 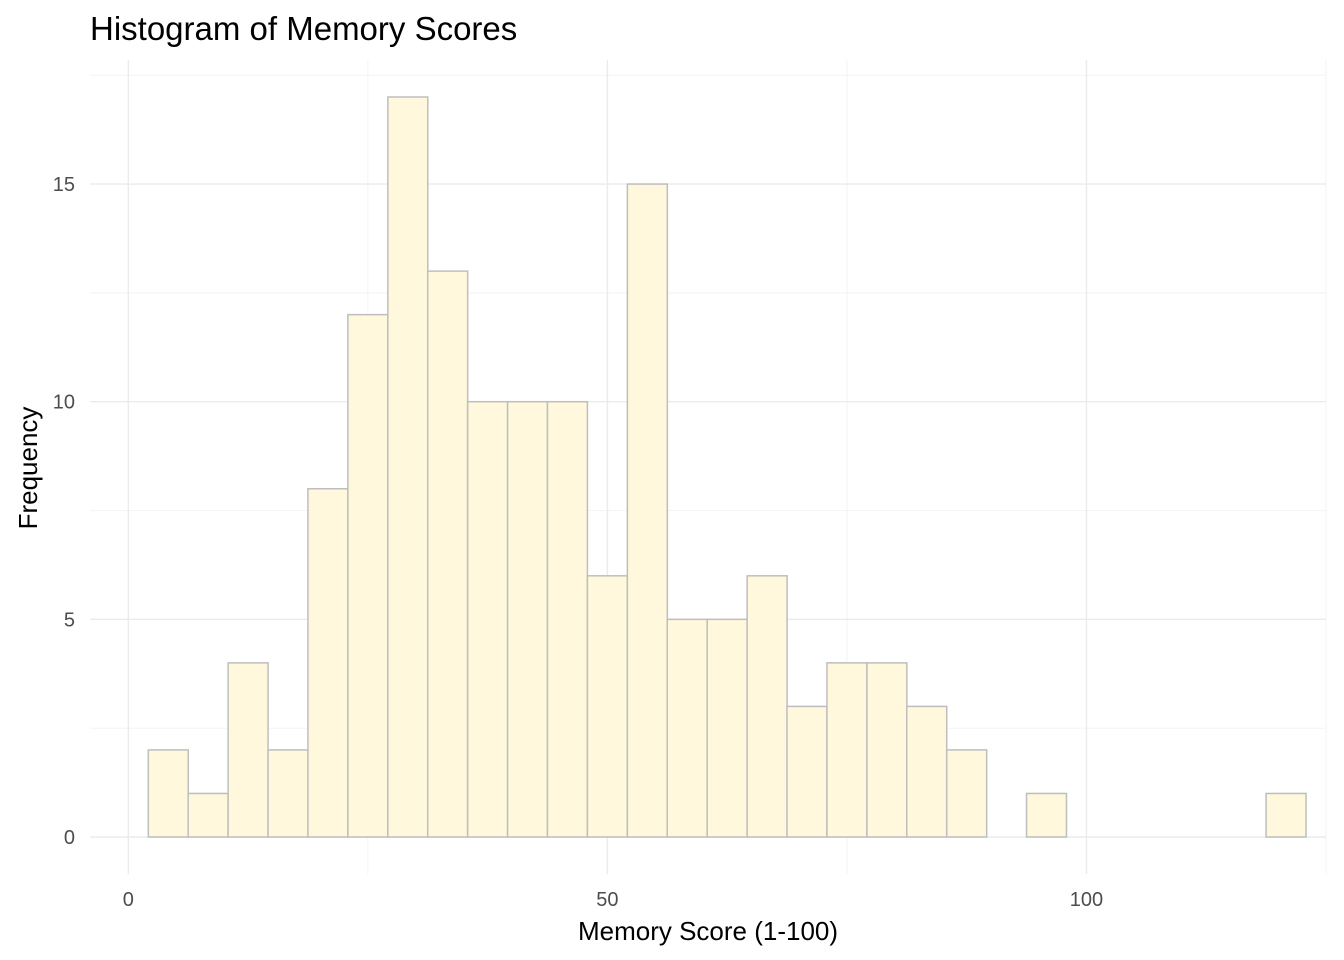 I want to click on y-axis-title: Frequency, so click(x=28, y=468).